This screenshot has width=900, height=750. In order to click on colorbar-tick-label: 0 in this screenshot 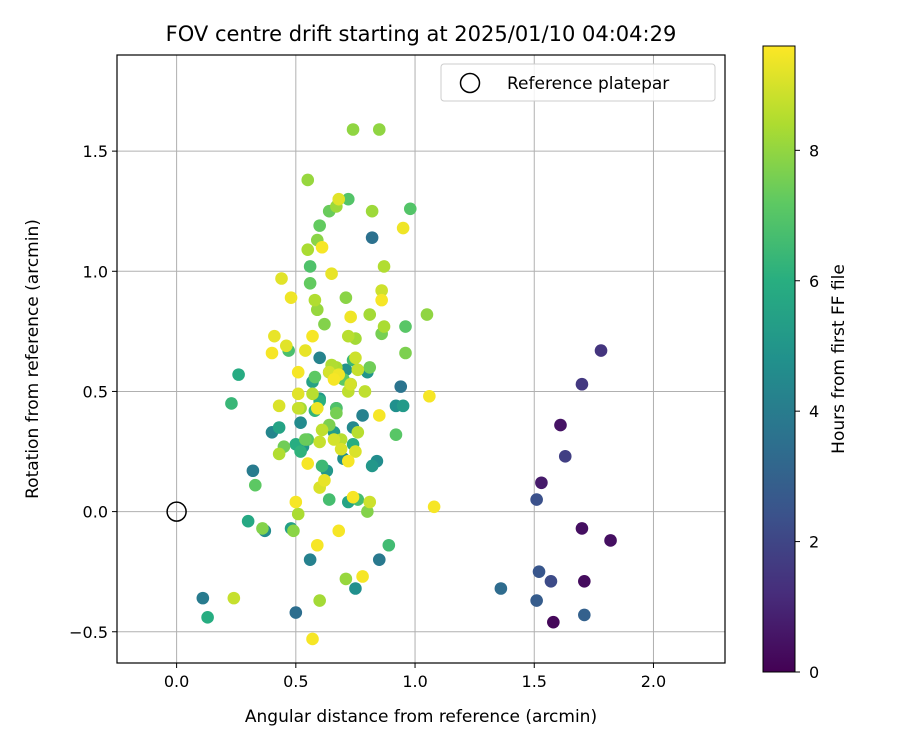, I will do `click(814, 672)`.